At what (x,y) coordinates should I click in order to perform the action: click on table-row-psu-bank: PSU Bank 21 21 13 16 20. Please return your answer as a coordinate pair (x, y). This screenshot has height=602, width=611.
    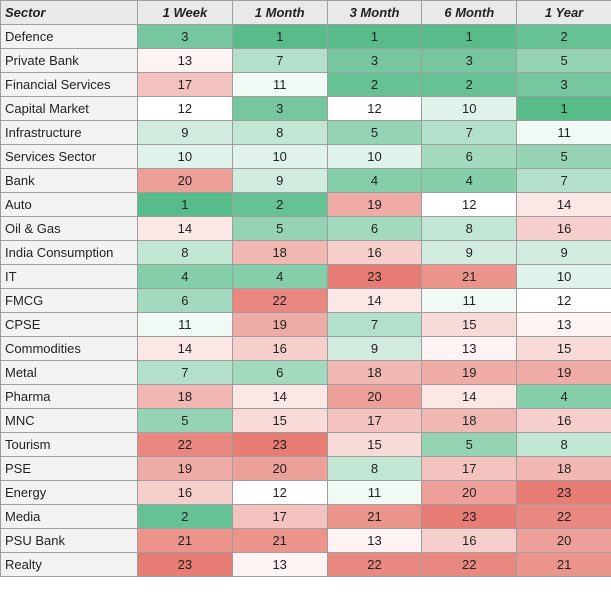
    Looking at the image, I should click on (305, 540).